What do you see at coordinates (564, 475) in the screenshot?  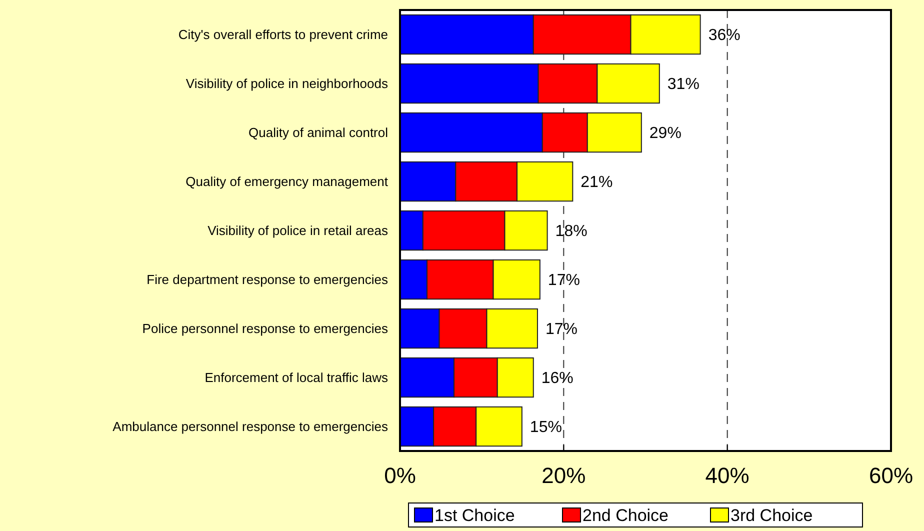 I see `x-tick-label: 20%` at bounding box center [564, 475].